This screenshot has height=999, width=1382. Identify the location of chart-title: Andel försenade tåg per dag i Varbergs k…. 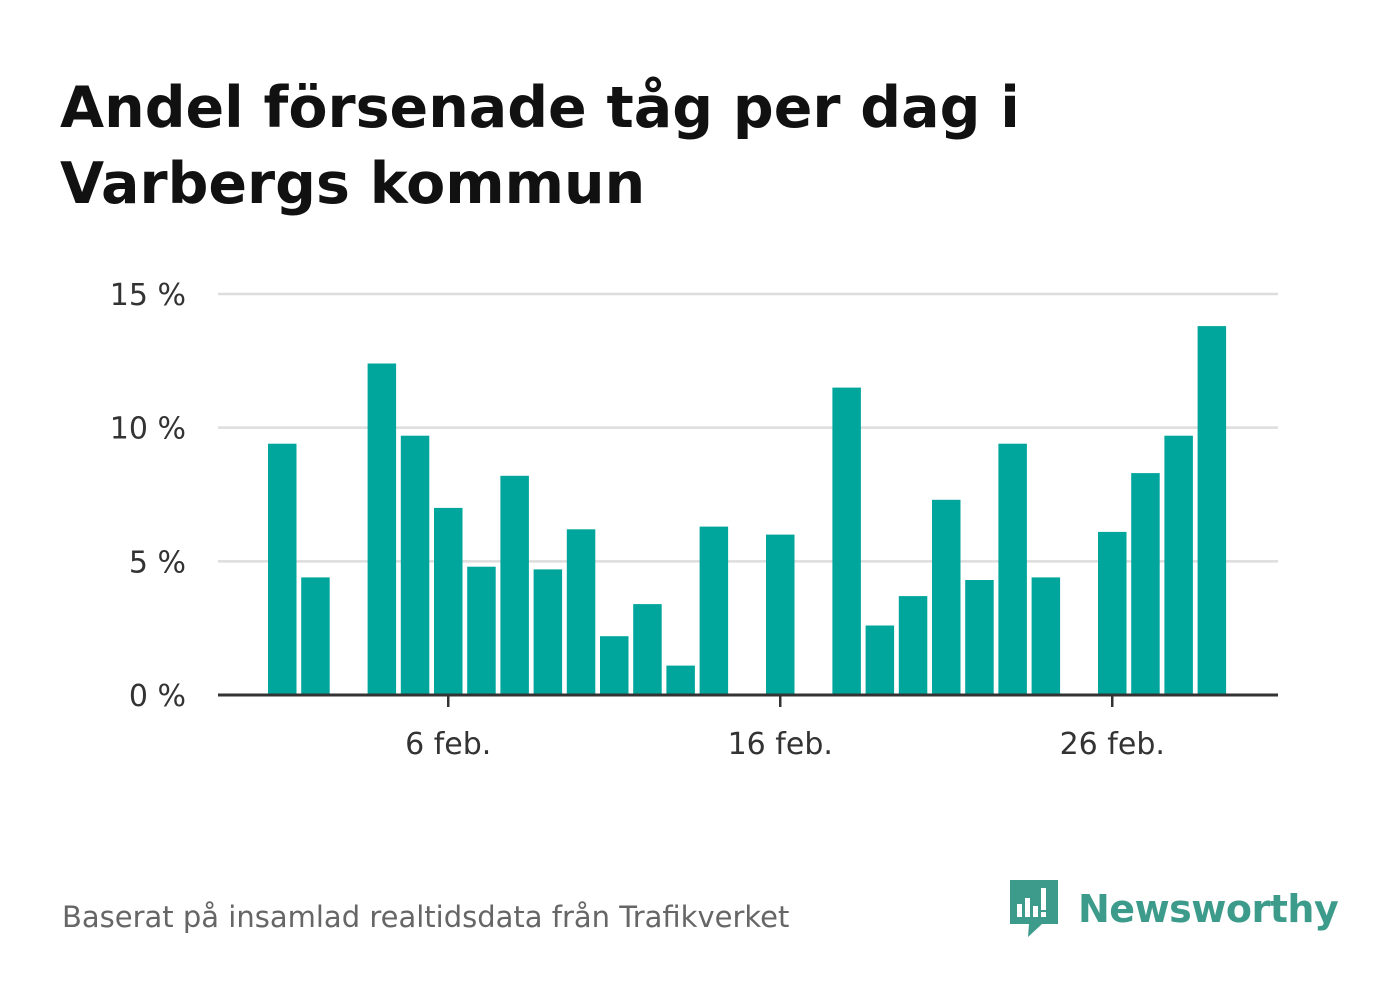
(540, 146).